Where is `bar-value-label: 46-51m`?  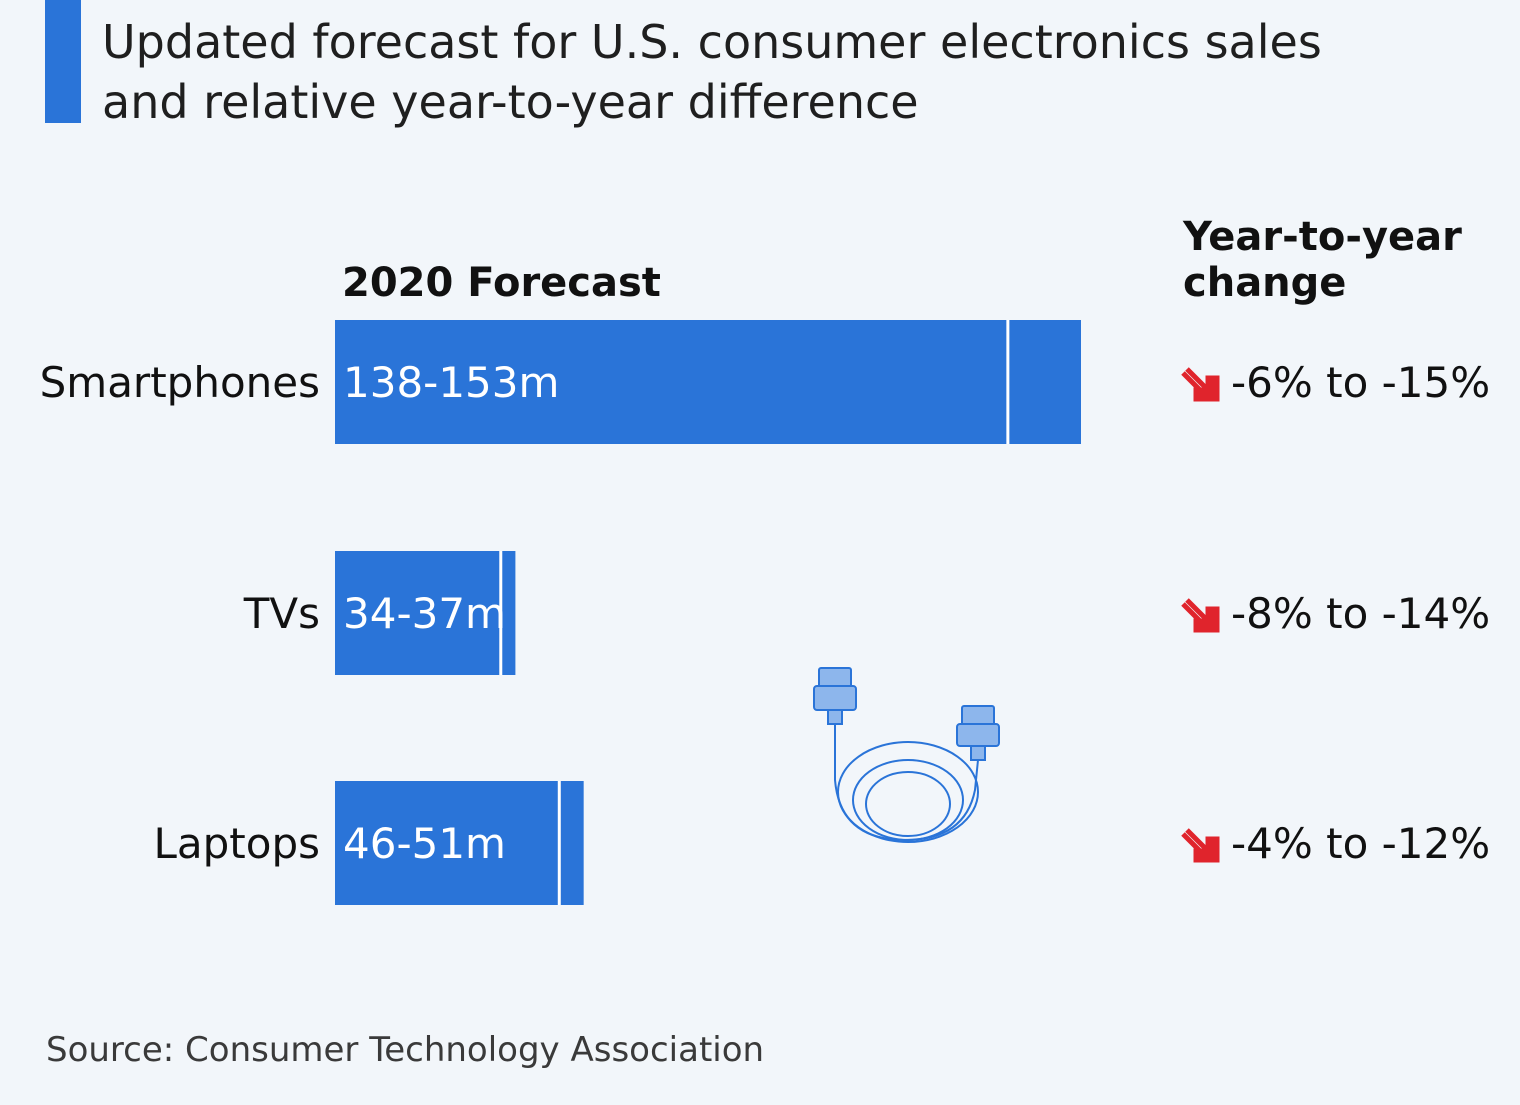
bar-value-label: 46-51m is located at coordinates (424, 843).